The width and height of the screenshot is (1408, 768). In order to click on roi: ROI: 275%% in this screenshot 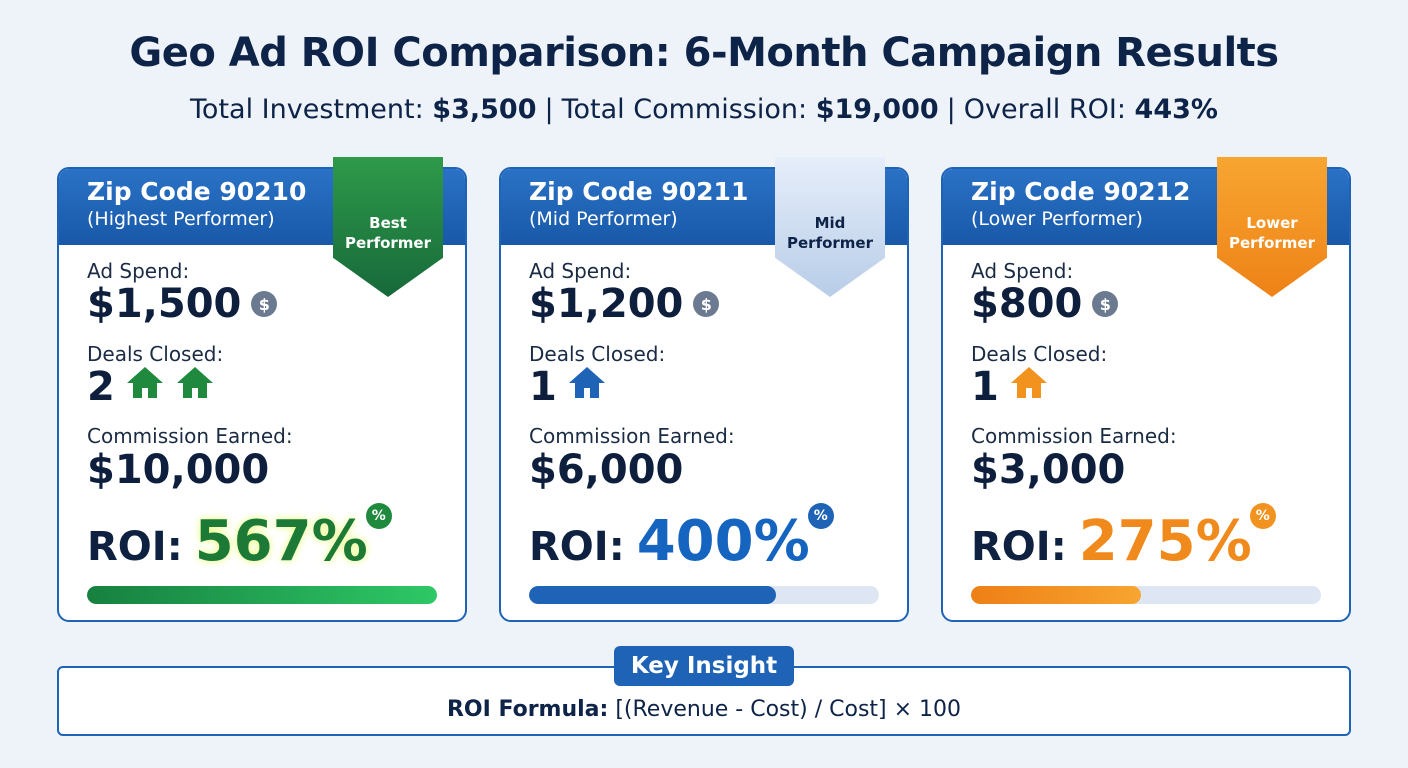, I will do `click(1130, 538)`.